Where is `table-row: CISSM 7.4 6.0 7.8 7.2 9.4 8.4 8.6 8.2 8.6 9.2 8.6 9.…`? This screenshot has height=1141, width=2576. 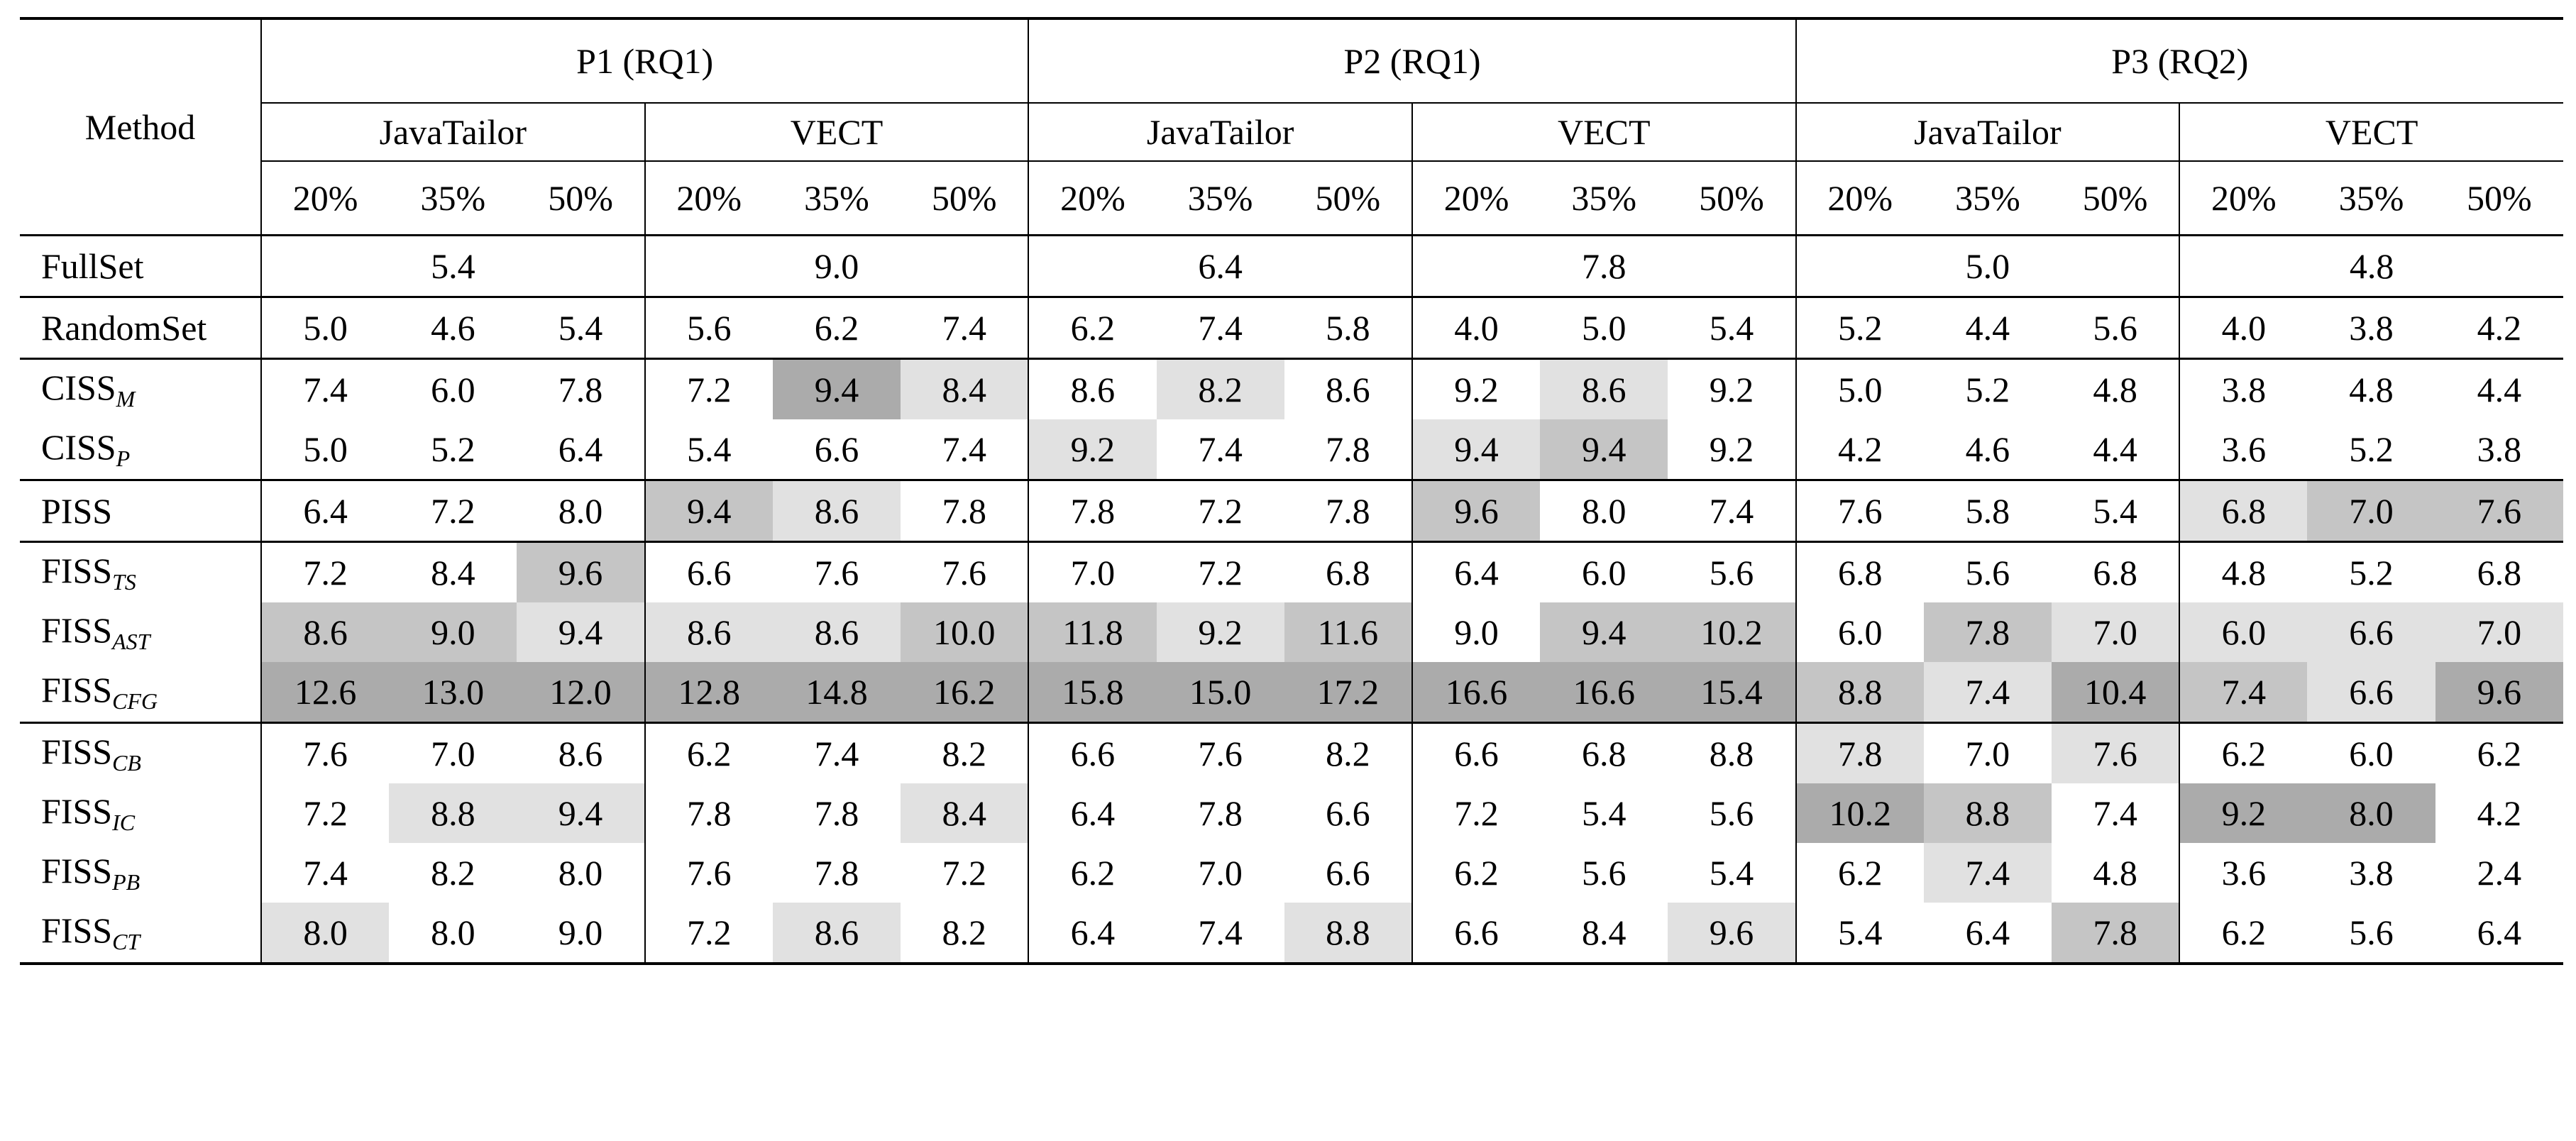 table-row: CISSM 7.4 6.0 7.8 7.2 9.4 8.4 8.6 8.2 8.6 9.2 8.6 9.… is located at coordinates (1291, 388).